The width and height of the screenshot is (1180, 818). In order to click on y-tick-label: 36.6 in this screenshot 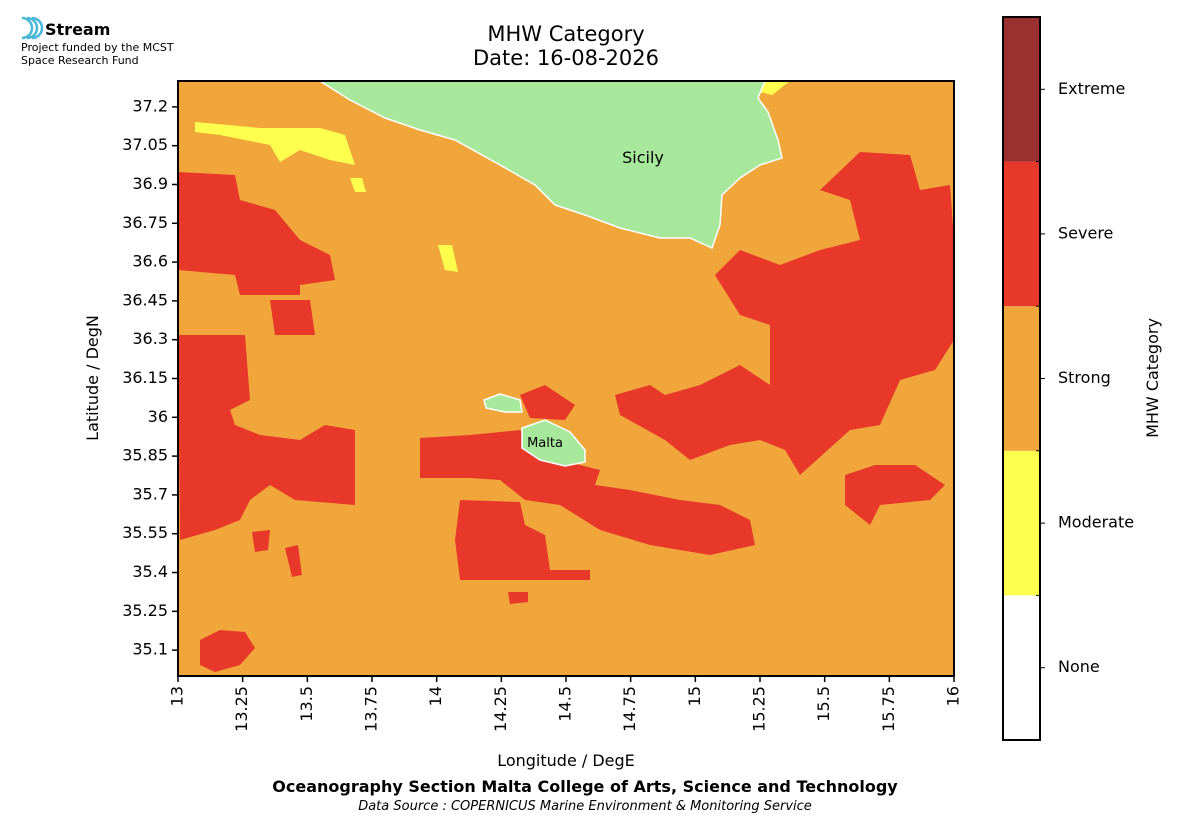, I will do `click(150, 261)`.